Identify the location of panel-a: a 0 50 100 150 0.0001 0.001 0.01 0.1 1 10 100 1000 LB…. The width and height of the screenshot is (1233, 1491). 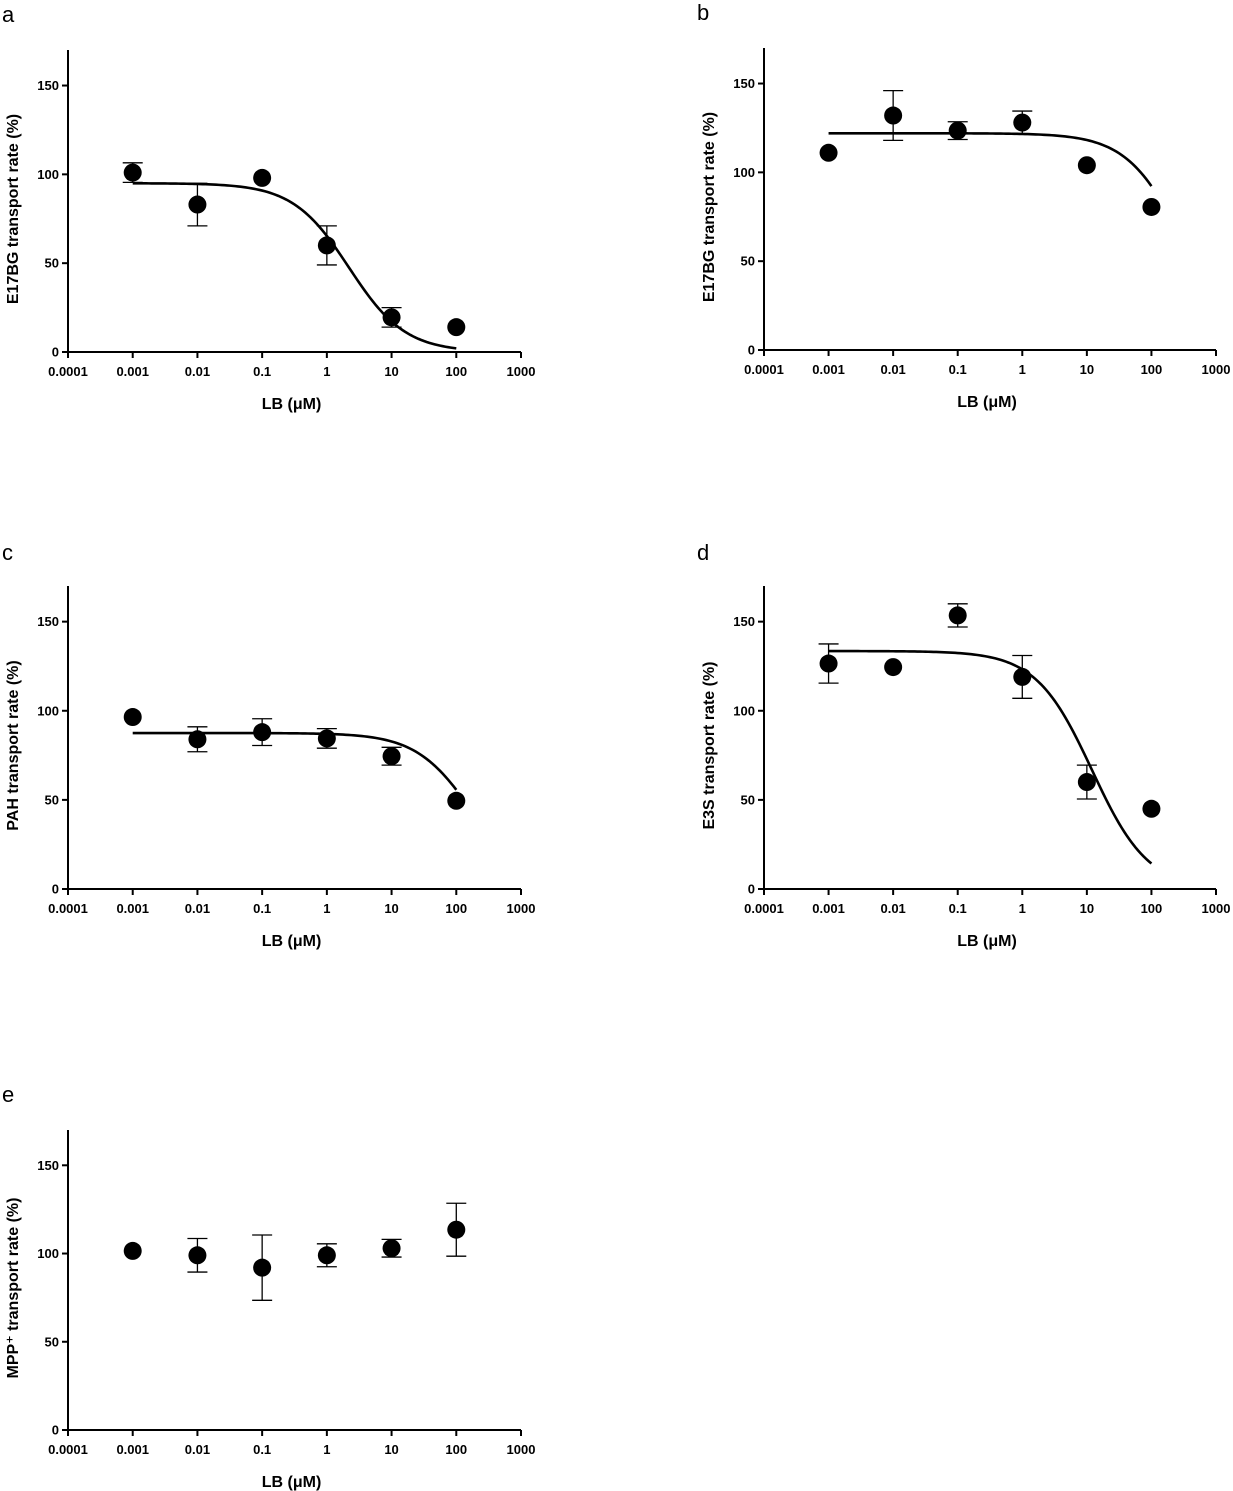
(268, 207).